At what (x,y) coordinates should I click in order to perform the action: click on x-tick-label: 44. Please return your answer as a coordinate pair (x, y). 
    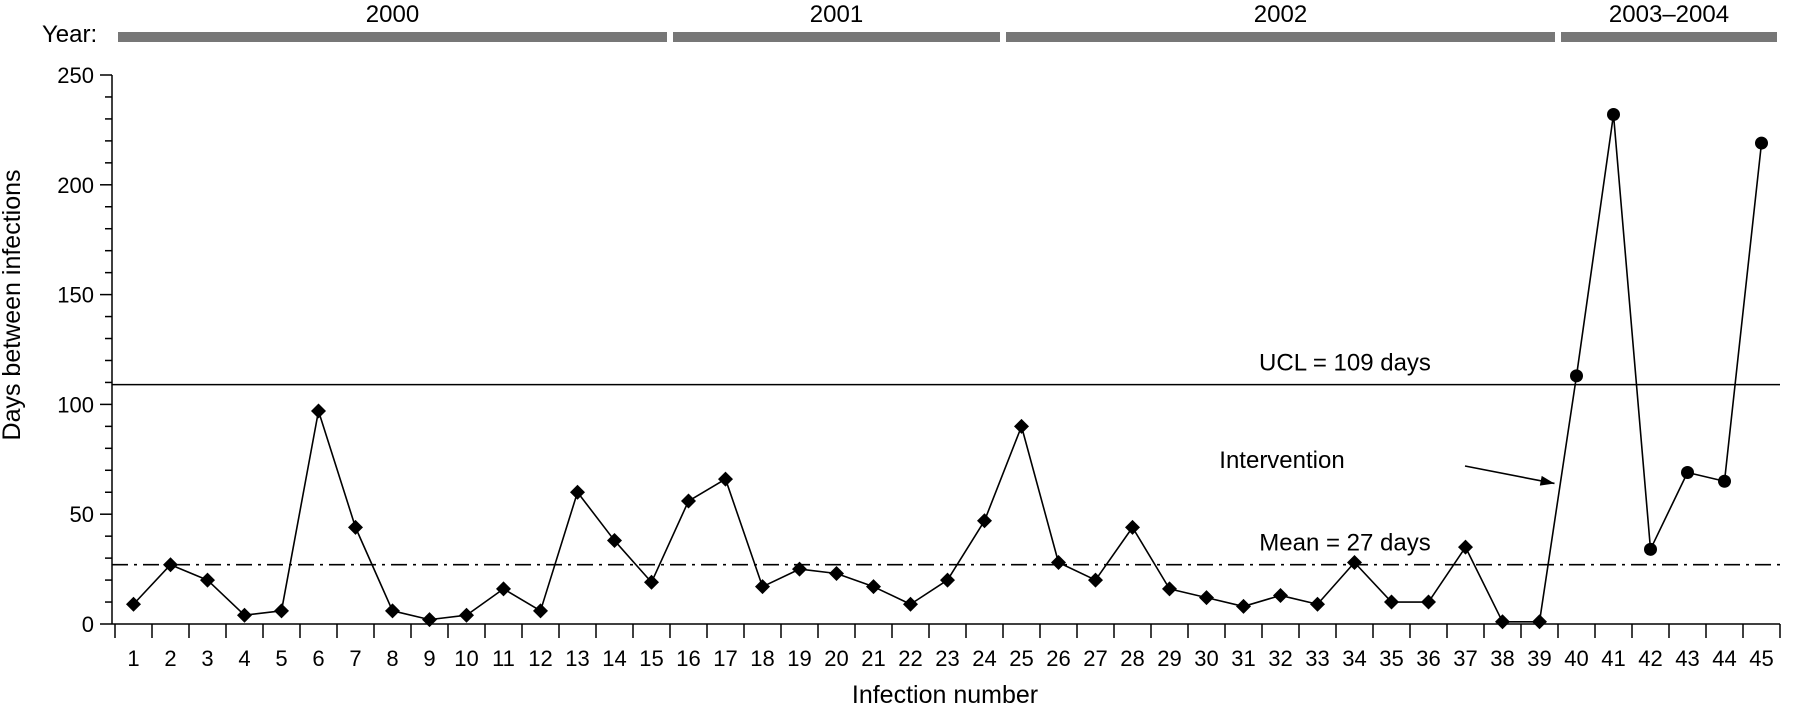
    Looking at the image, I should click on (1724, 658).